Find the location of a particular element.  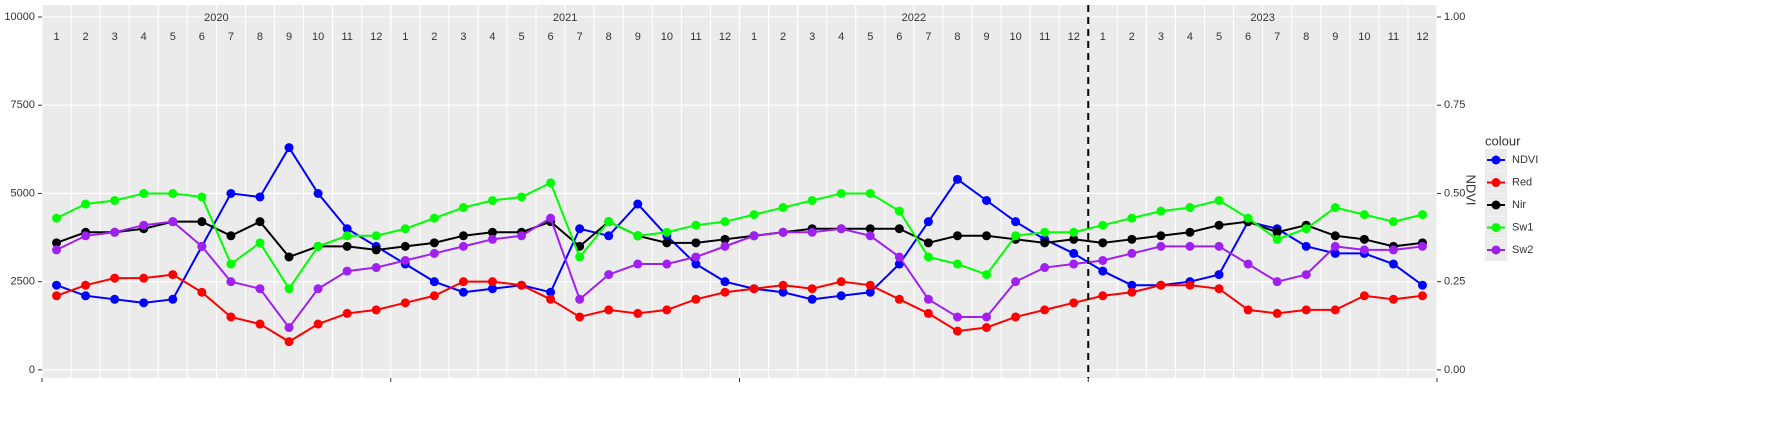

month-label: 9 is located at coordinates (638, 37).